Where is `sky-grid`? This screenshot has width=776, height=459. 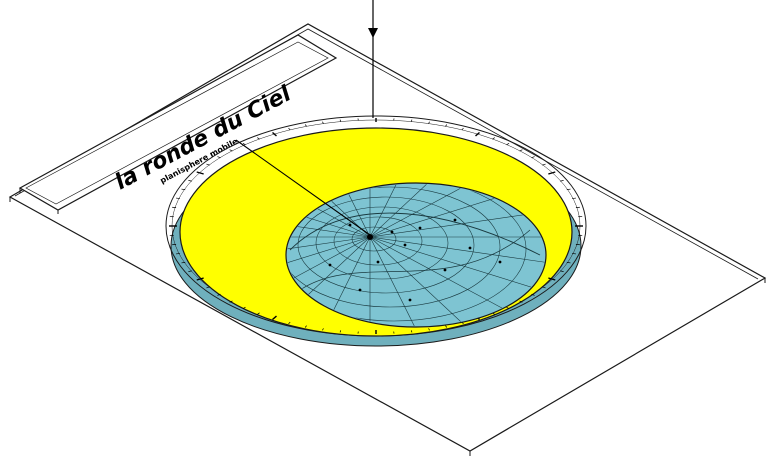 sky-grid is located at coordinates (416, 255).